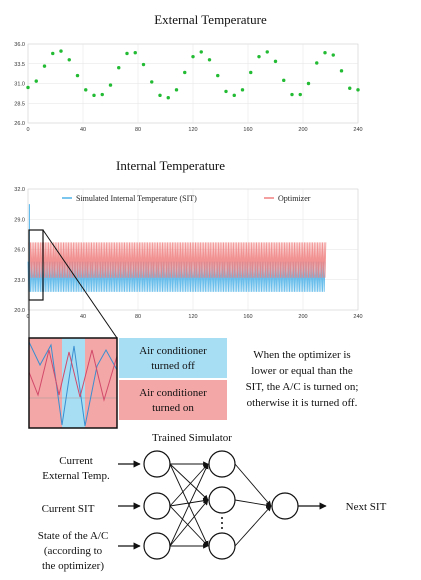 This screenshot has height=580, width=421. Describe the element at coordinates (294, 198) in the screenshot. I see `legend-optimizer-label: Optimizer` at that location.